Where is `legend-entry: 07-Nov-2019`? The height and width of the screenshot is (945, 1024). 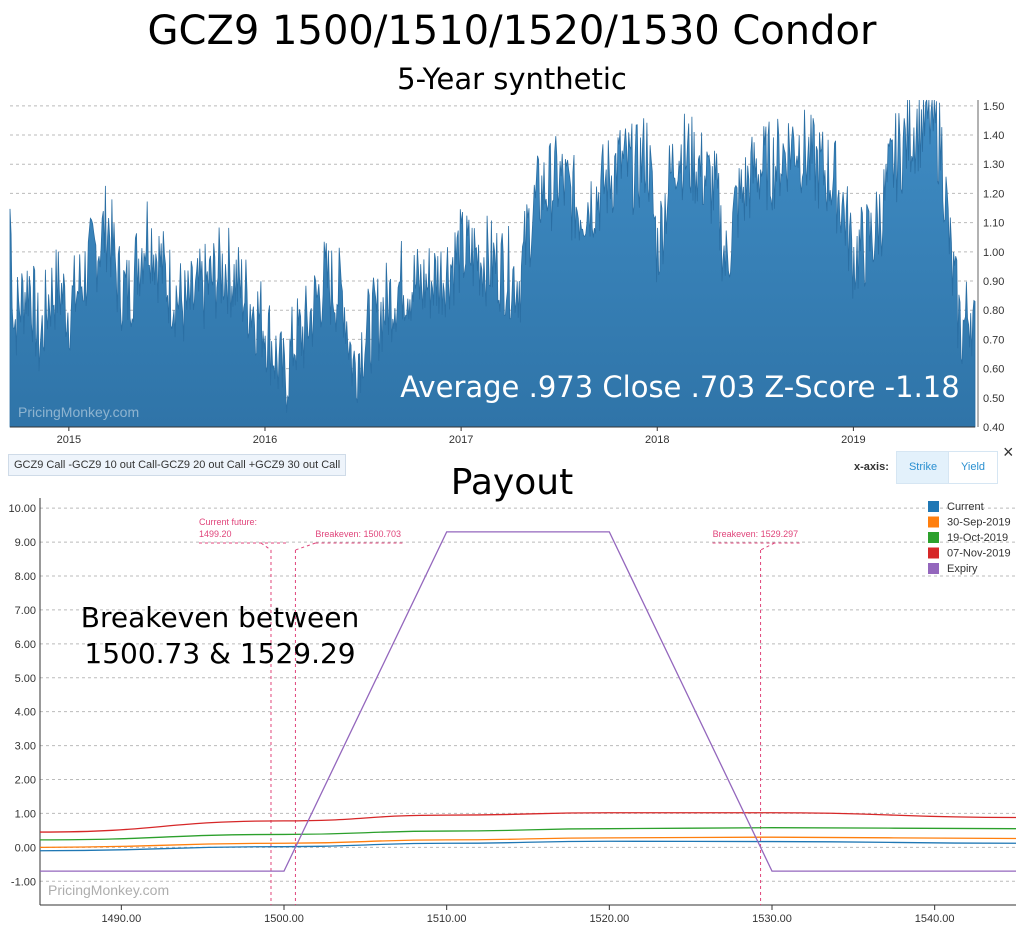 legend-entry: 07-Nov-2019 is located at coordinates (979, 554).